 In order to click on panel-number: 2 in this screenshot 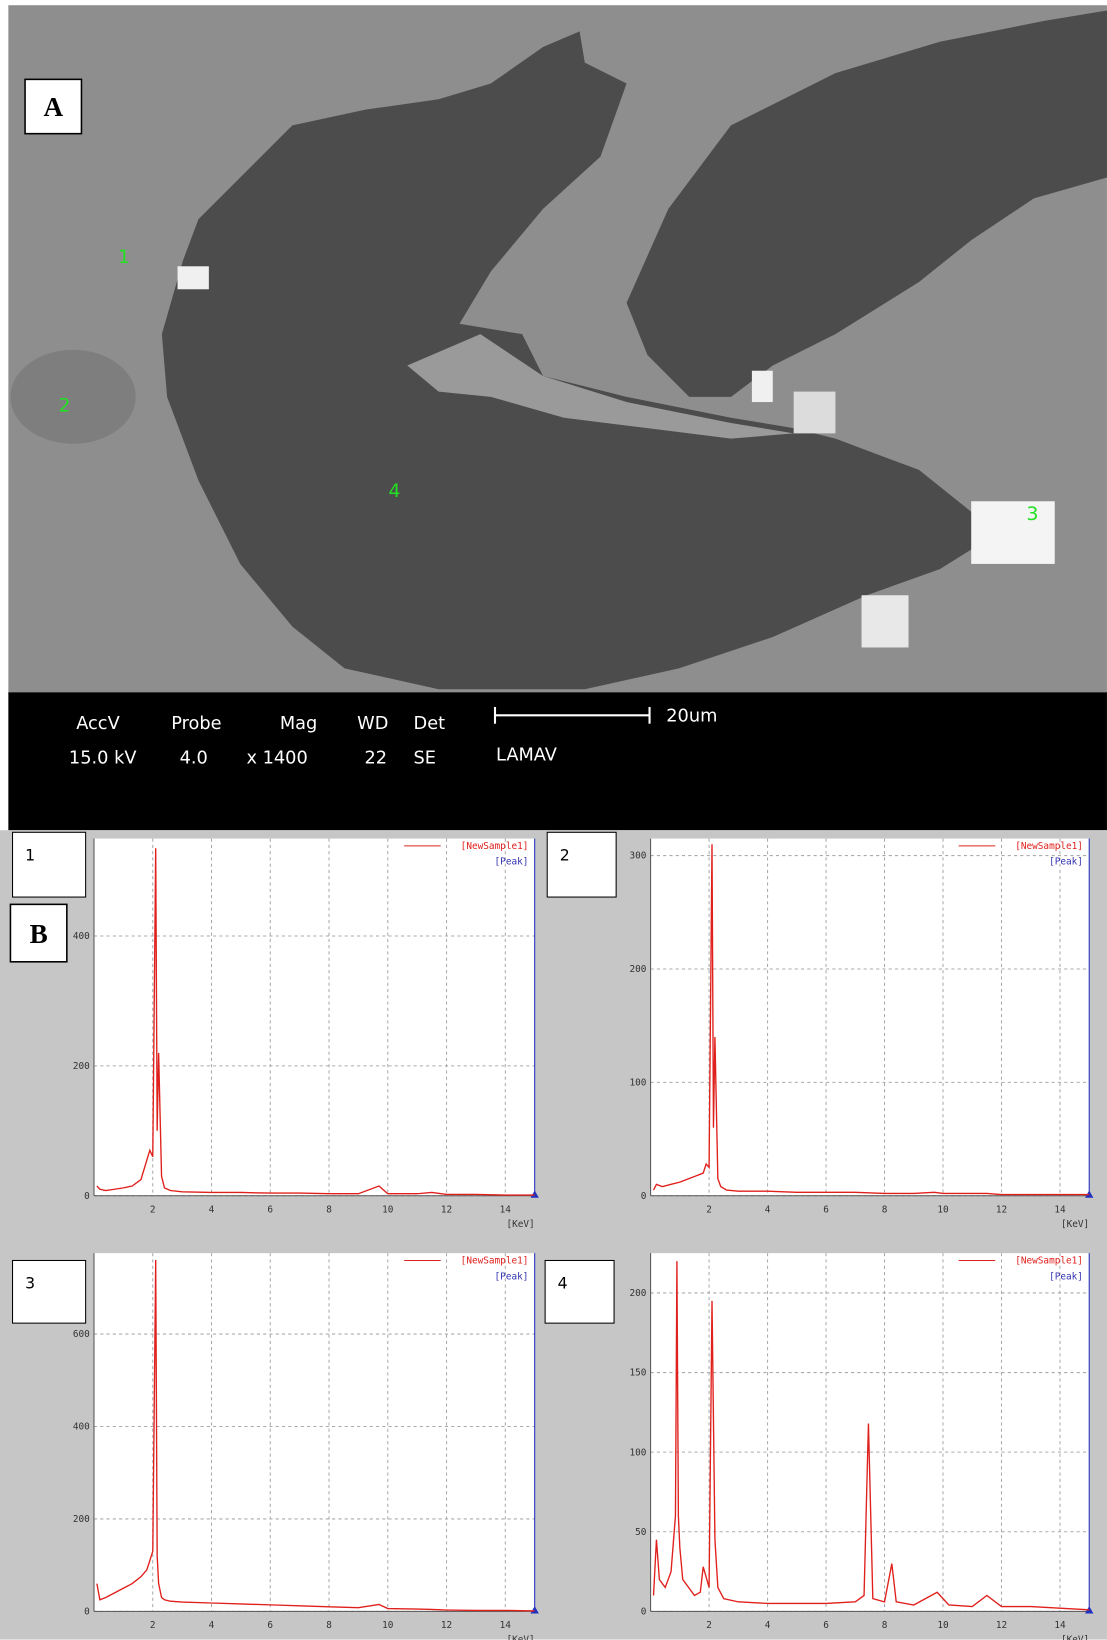, I will do `click(565, 855)`.